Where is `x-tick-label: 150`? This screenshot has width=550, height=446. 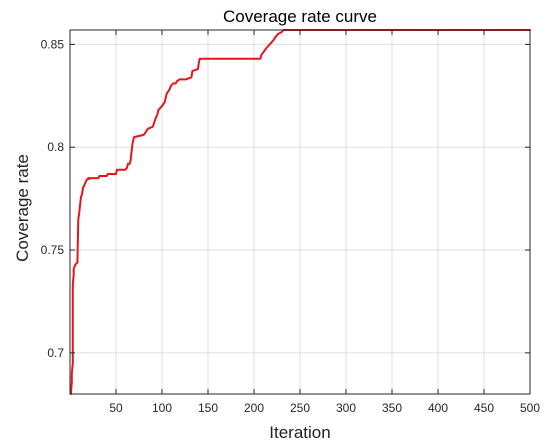 x-tick-label: 150 is located at coordinates (208, 408).